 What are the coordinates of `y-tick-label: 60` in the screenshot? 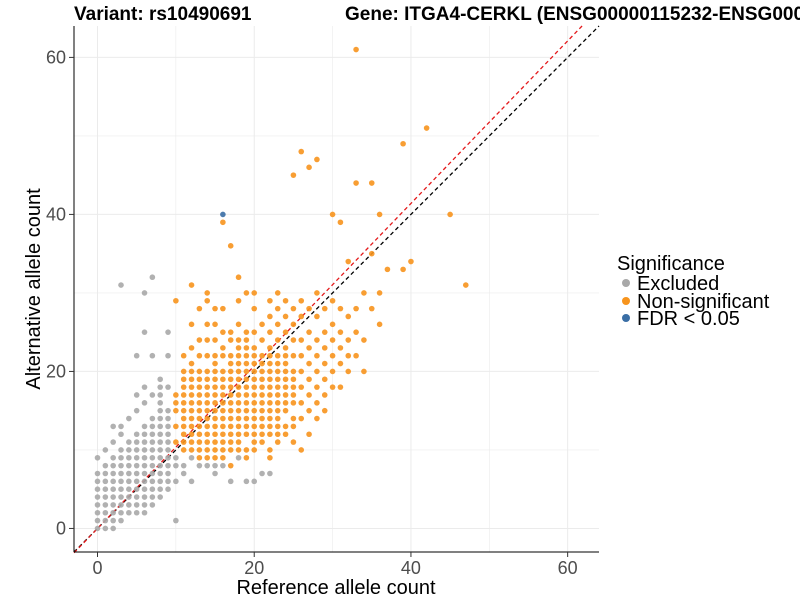 It's located at (56, 57).